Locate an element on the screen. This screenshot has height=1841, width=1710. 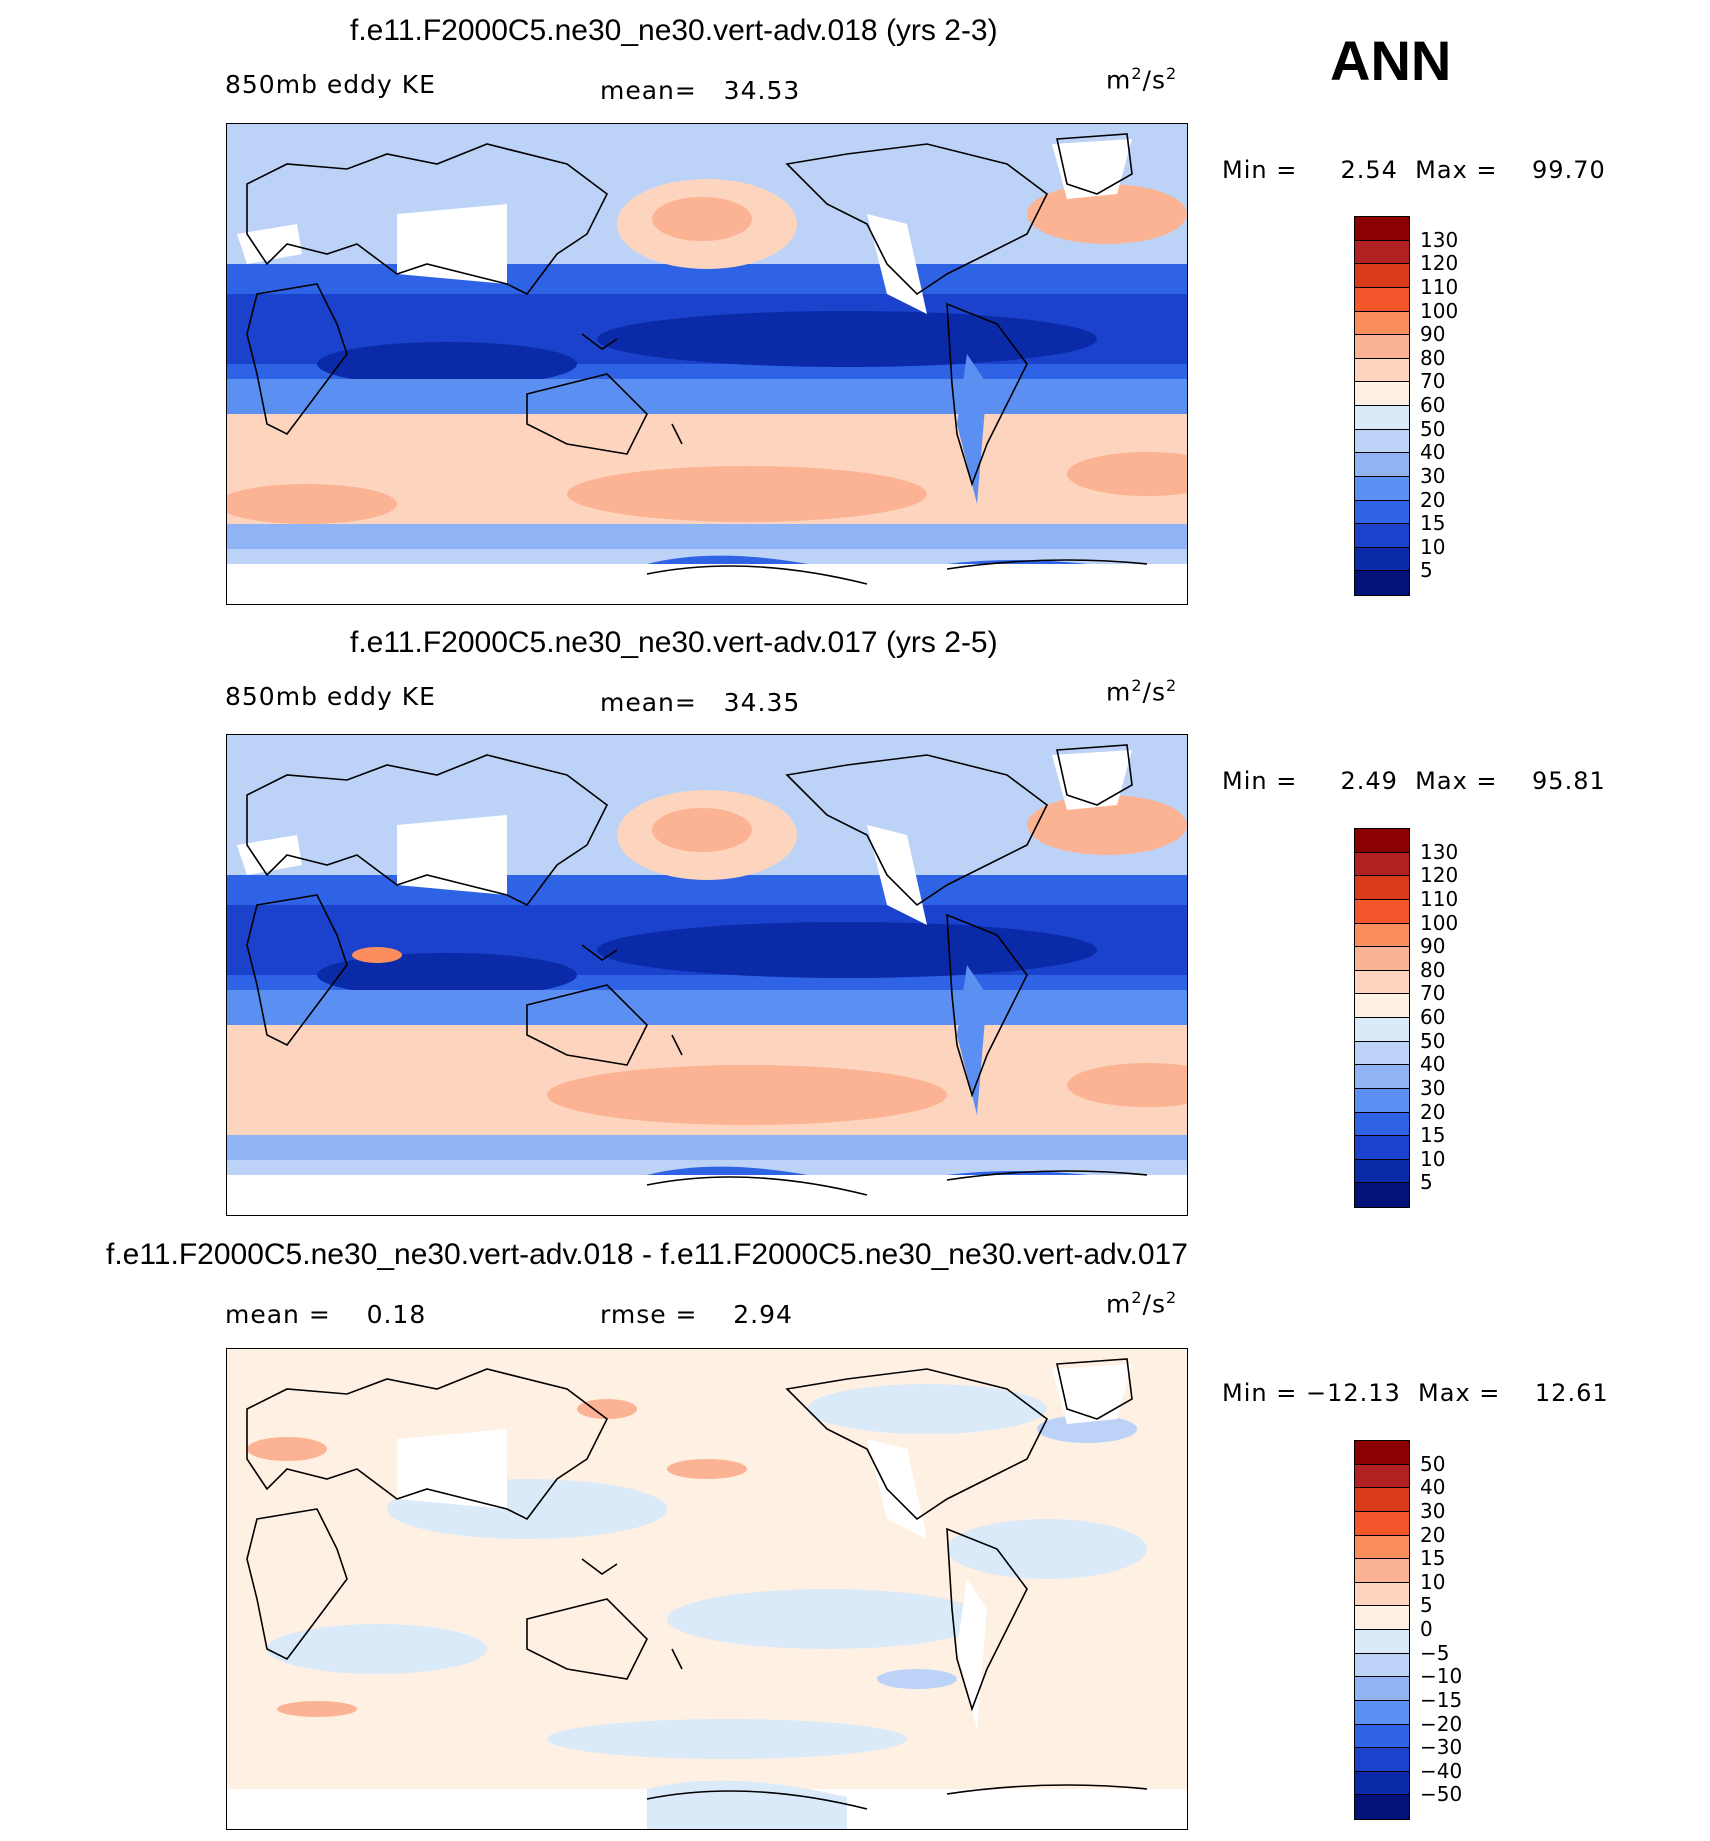
panel-1-units: m2/s2 is located at coordinates (1141, 79).